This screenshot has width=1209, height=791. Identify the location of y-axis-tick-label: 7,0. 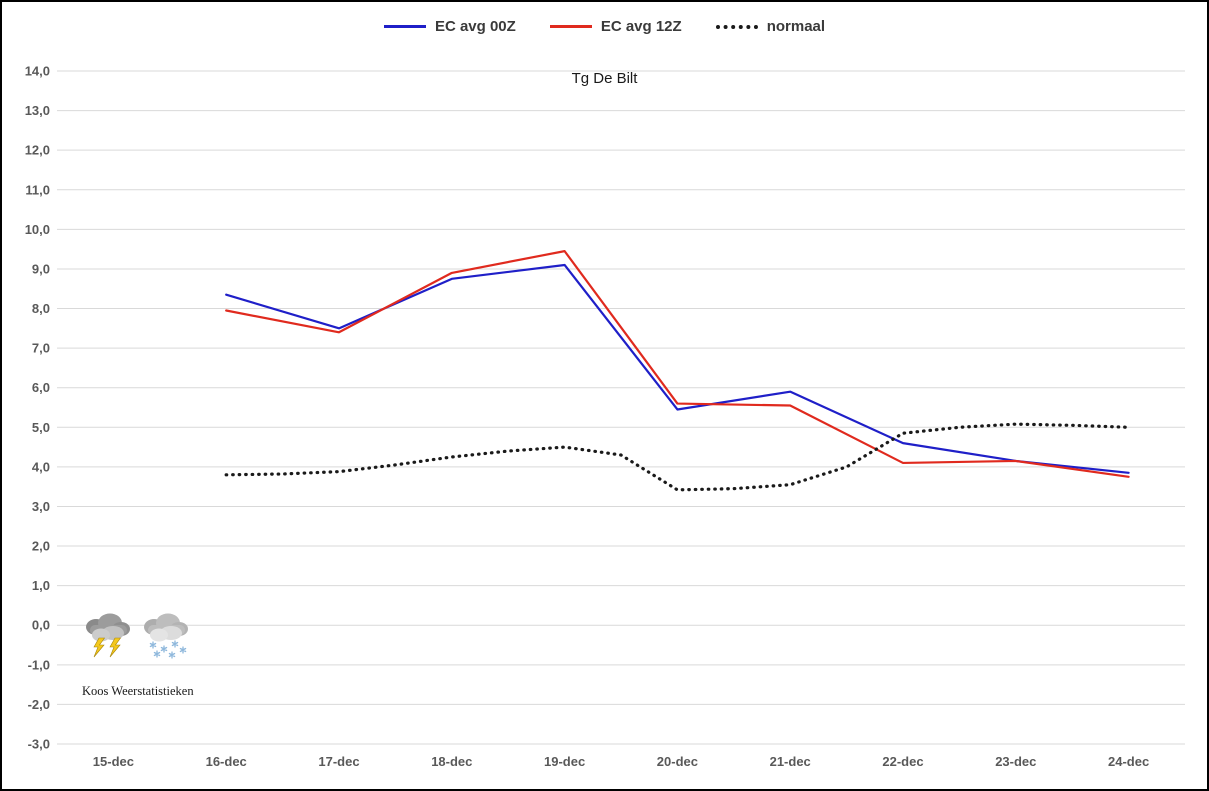
(41, 348).